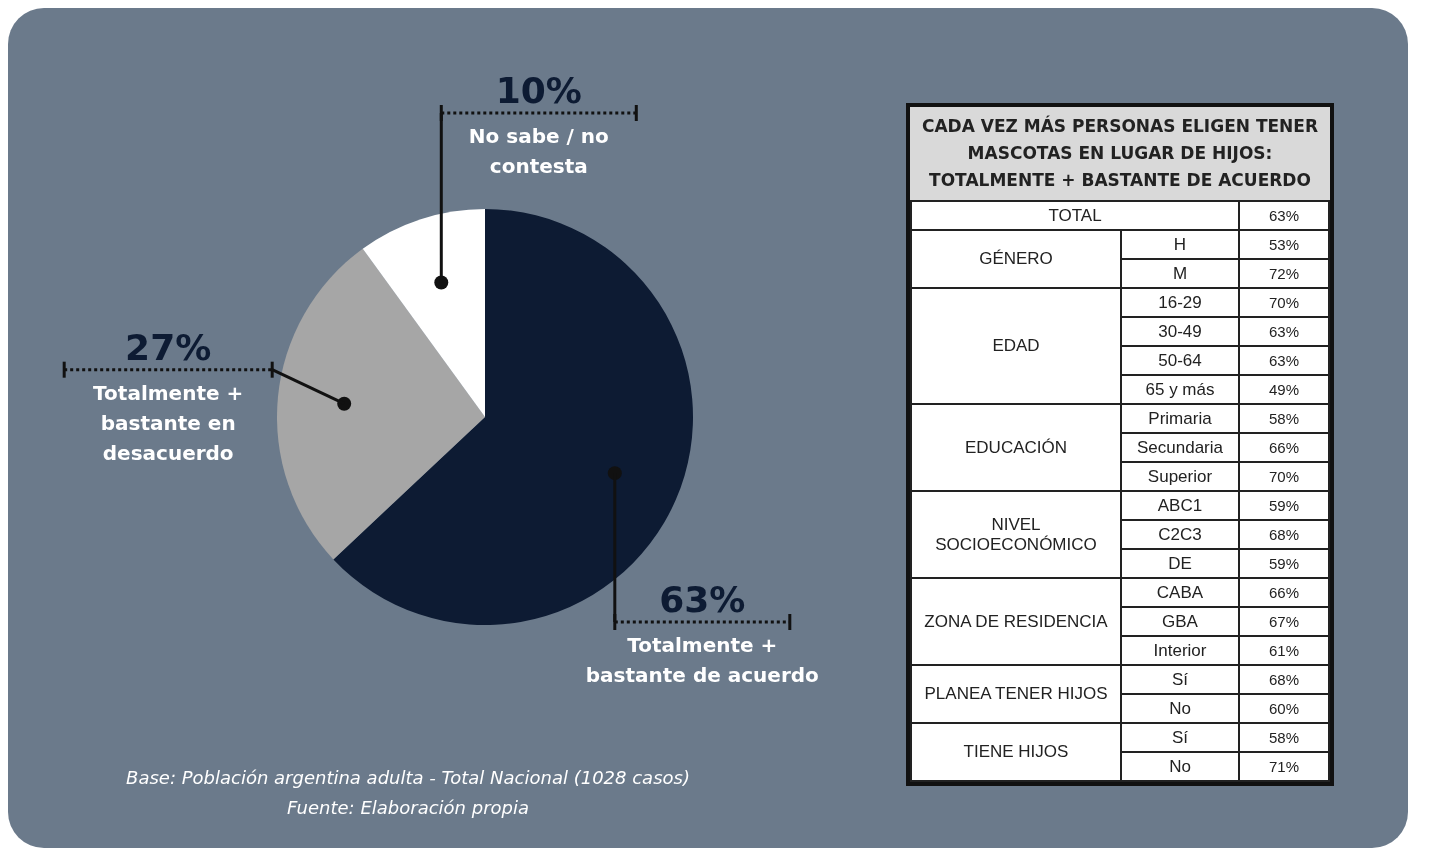 This screenshot has width=1430, height=855. Describe the element at coordinates (1284, 273) in the screenshot. I see `data-label: 72%` at that location.